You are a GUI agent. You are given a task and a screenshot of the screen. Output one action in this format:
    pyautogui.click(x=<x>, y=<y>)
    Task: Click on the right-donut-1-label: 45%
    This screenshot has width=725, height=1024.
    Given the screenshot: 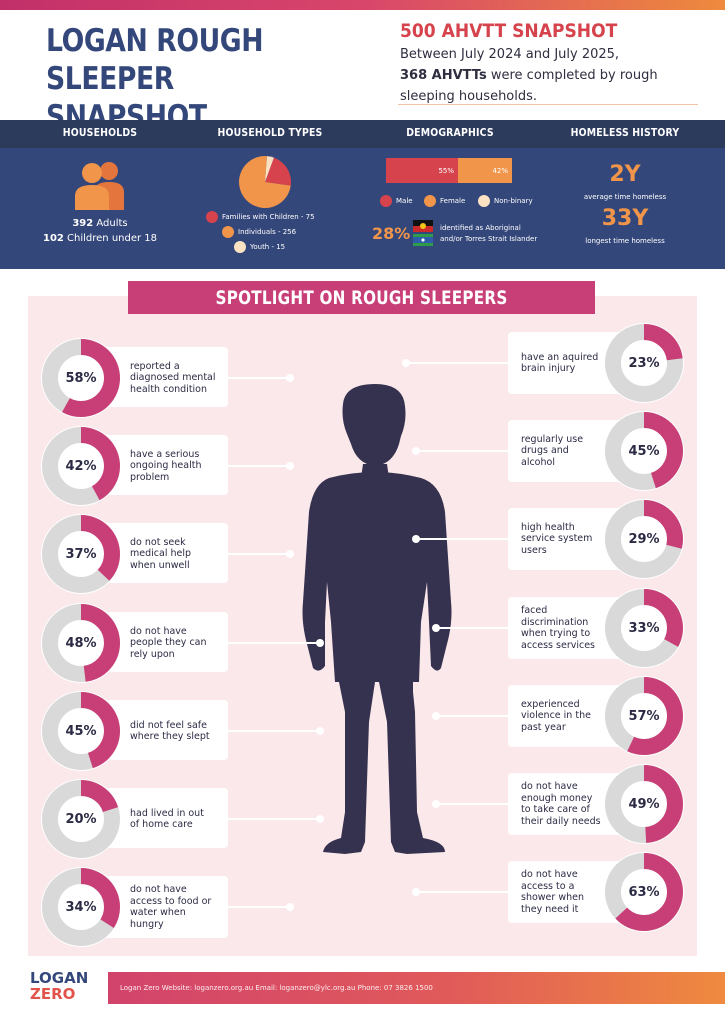 What is the action you would take?
    pyautogui.click(x=644, y=451)
    